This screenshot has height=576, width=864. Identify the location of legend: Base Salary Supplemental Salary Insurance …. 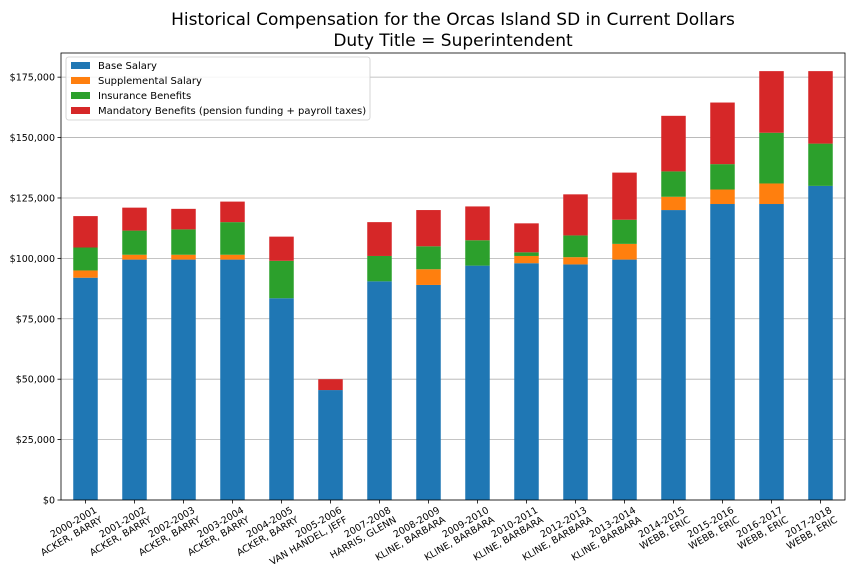
(218, 88).